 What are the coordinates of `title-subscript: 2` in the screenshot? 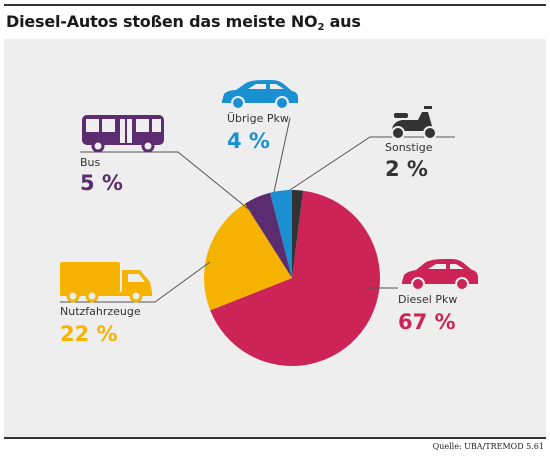 It's located at (321, 27).